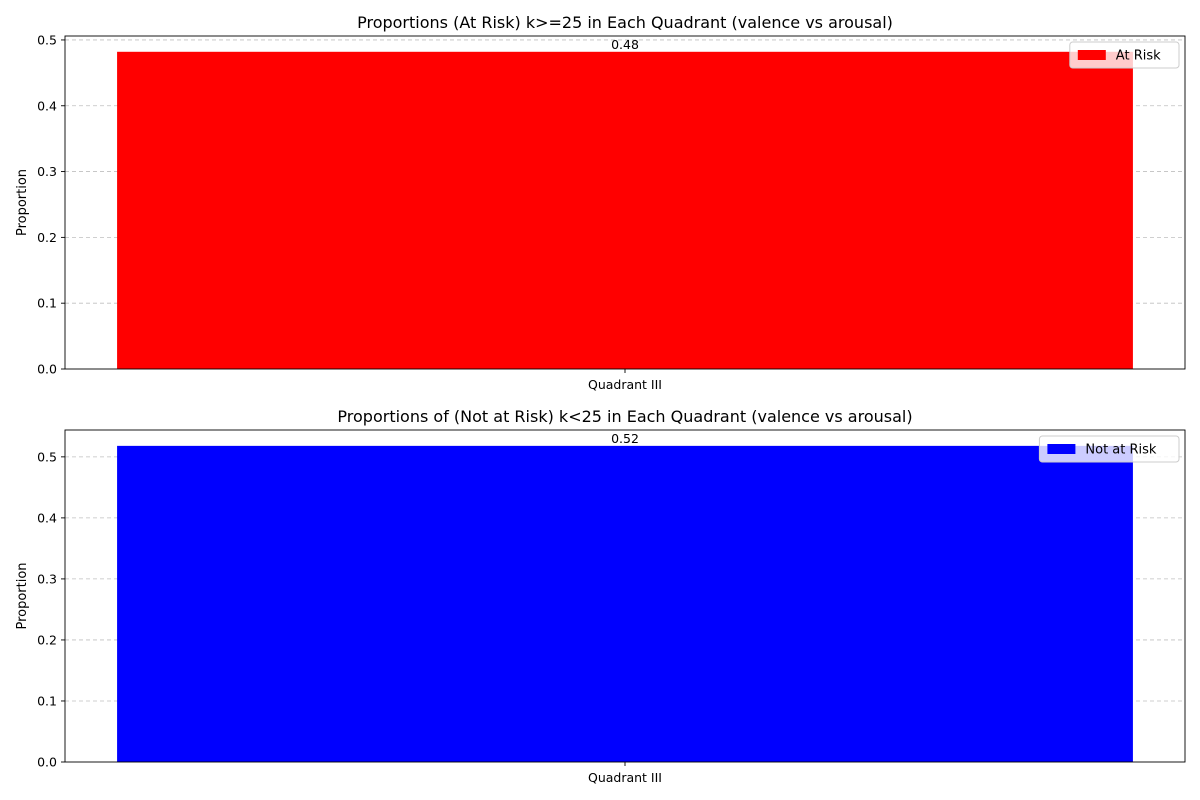 This screenshot has width=1200, height=800. What do you see at coordinates (625, 44) in the screenshot?
I see `data-label: 0.48` at bounding box center [625, 44].